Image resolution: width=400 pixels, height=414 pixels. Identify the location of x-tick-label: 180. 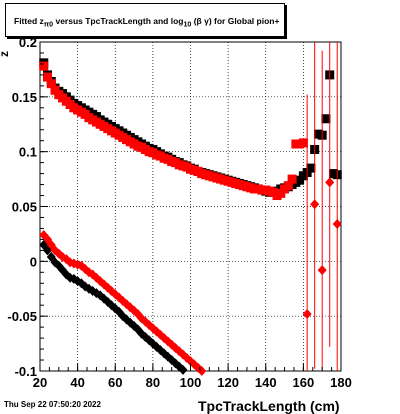
(341, 382).